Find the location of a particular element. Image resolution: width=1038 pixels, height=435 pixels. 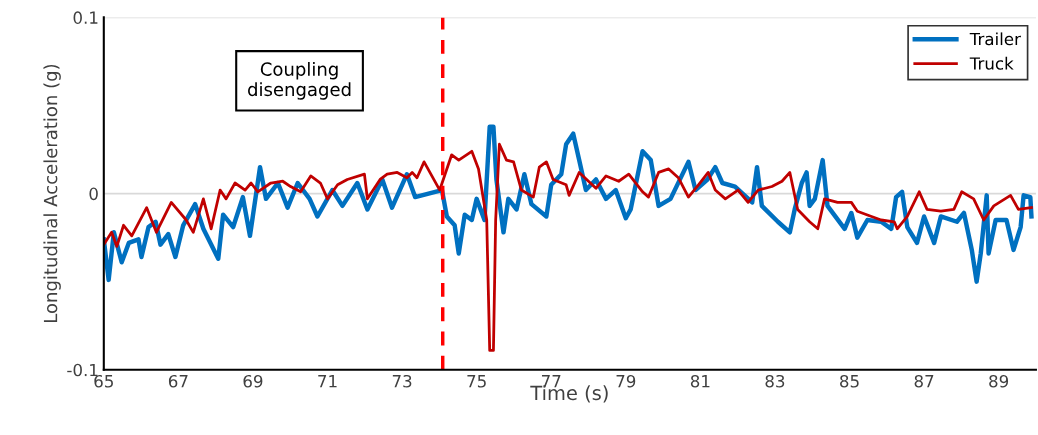

legend-label: Truck is located at coordinates (991, 63).